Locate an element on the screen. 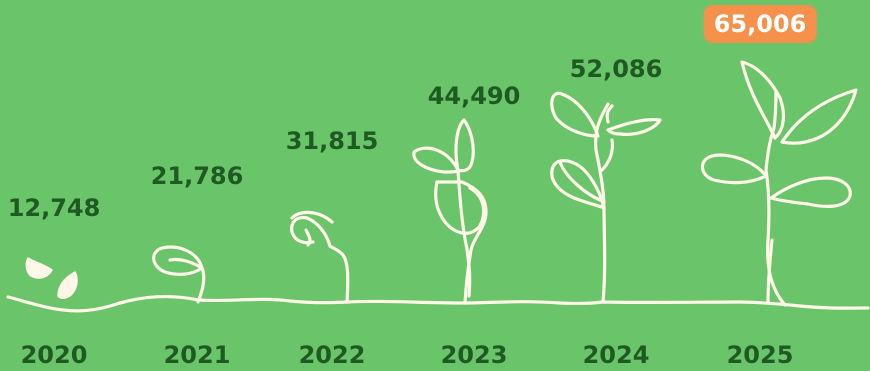 The height and width of the screenshot is (371, 870). value-label-2022: 31,815 is located at coordinates (332, 140).